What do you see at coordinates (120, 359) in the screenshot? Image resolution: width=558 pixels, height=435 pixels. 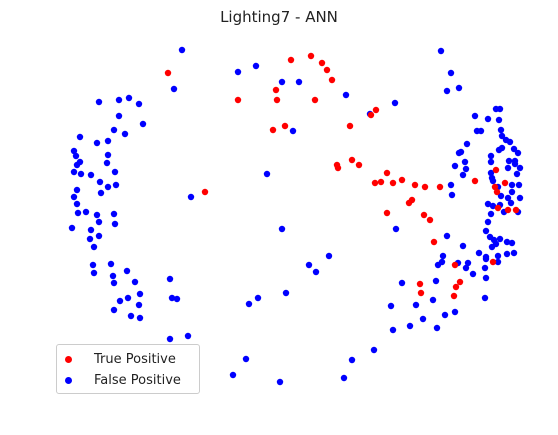 I see `legend-item-true-positive: True Positive` at bounding box center [120, 359].